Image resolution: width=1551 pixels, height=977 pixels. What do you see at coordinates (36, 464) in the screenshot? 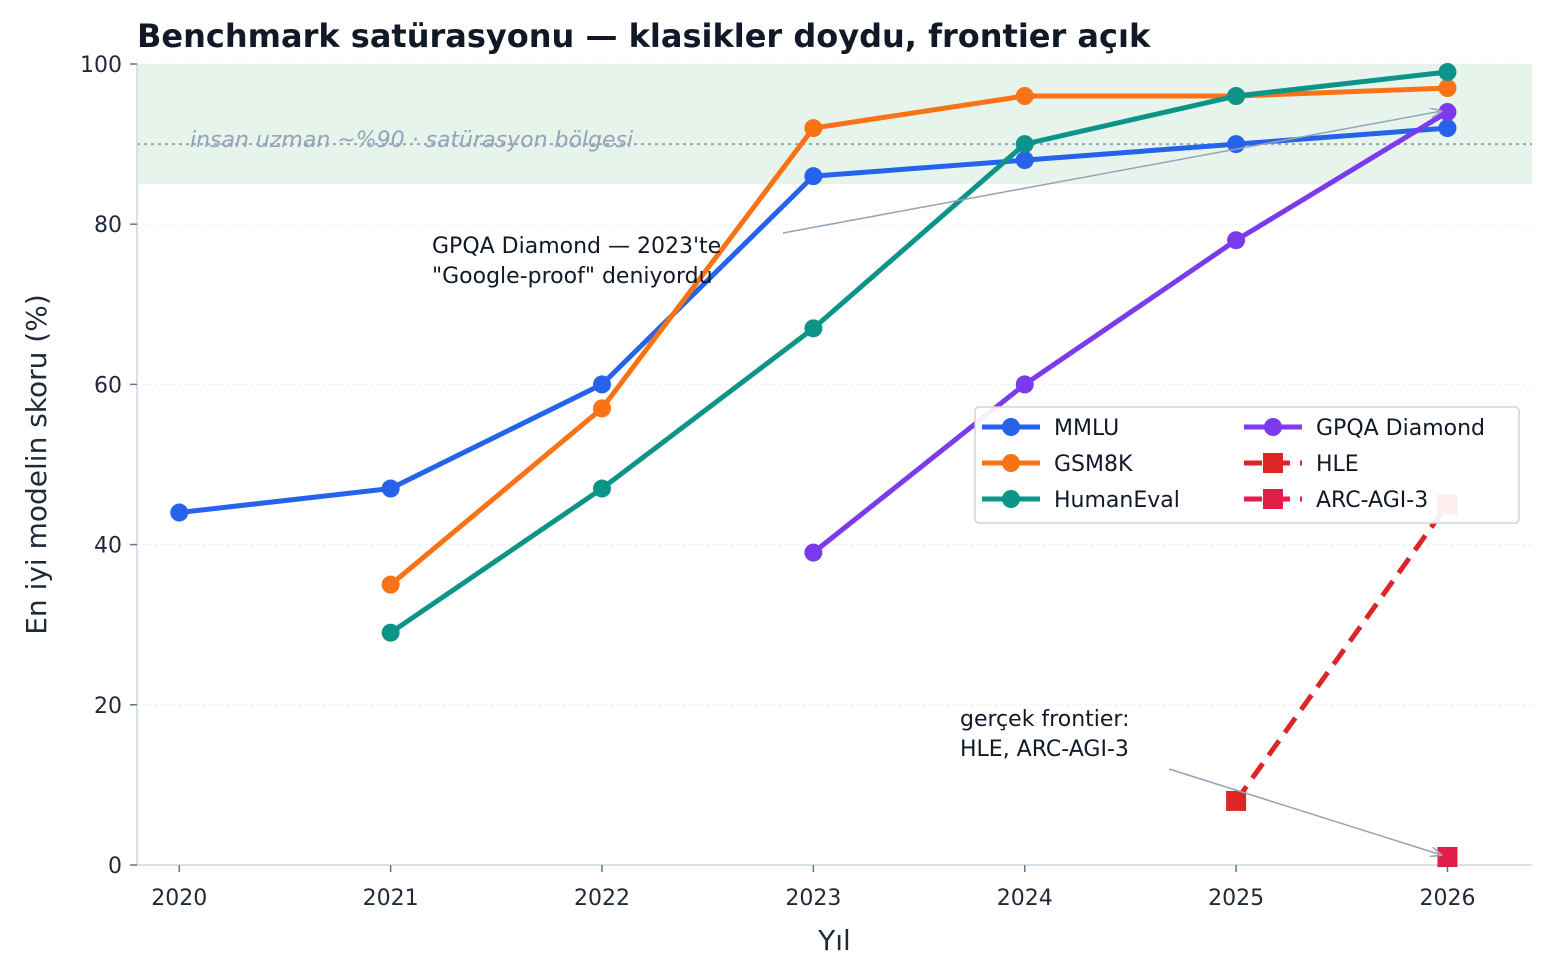
I see `y-axis-label: En iyi modelin skoru (%)` at bounding box center [36, 464].